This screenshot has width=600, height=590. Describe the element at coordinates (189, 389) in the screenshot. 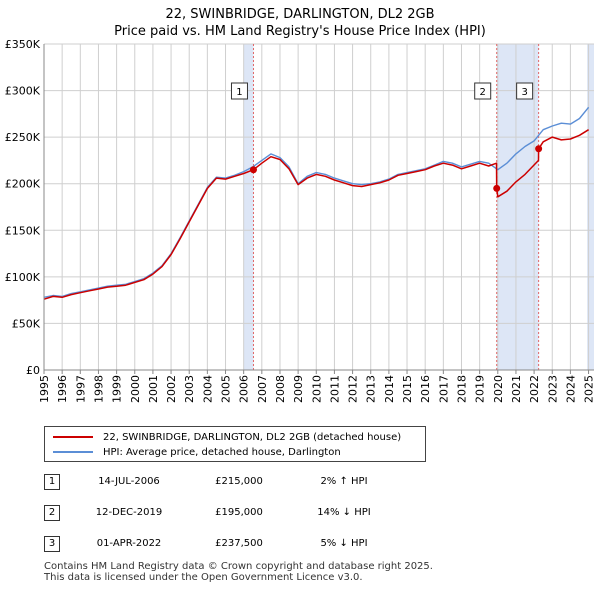

I see `x-tick-label: 2003` at that location.